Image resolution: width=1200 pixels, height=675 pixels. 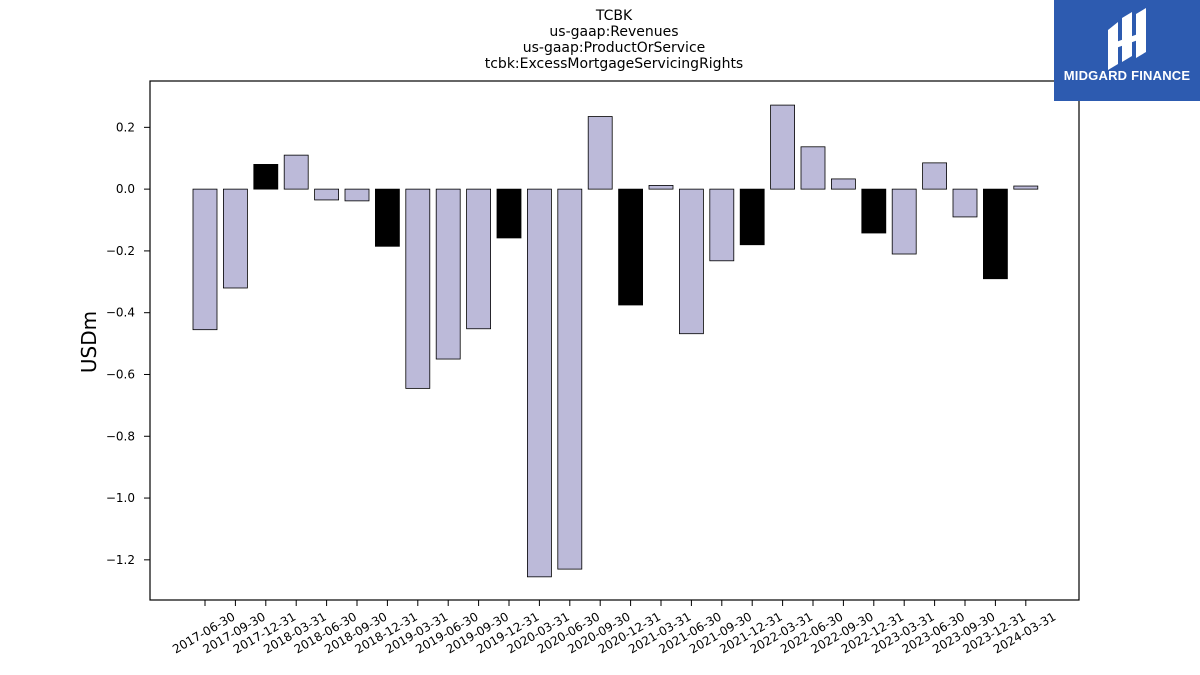 What do you see at coordinates (1127, 39) in the screenshot?
I see `midgard-logo-icon` at bounding box center [1127, 39].